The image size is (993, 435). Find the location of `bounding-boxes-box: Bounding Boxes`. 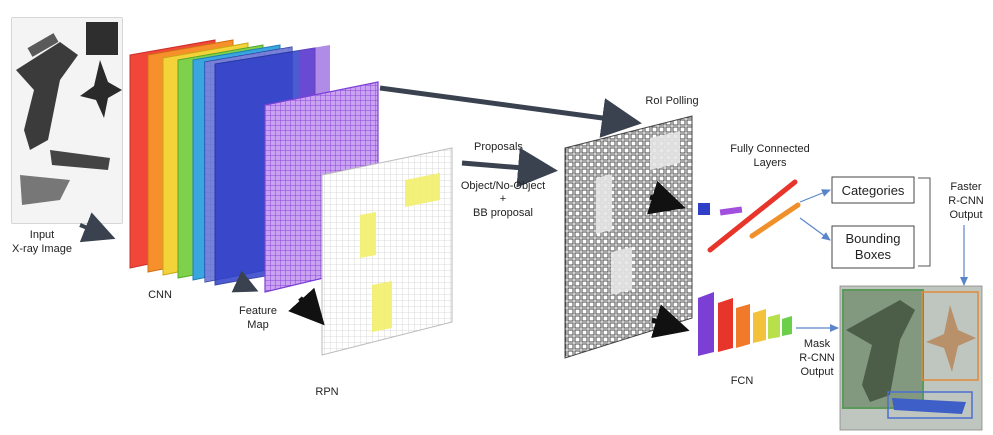

bounding-boxes-box: Bounding Boxes is located at coordinates (873, 247).